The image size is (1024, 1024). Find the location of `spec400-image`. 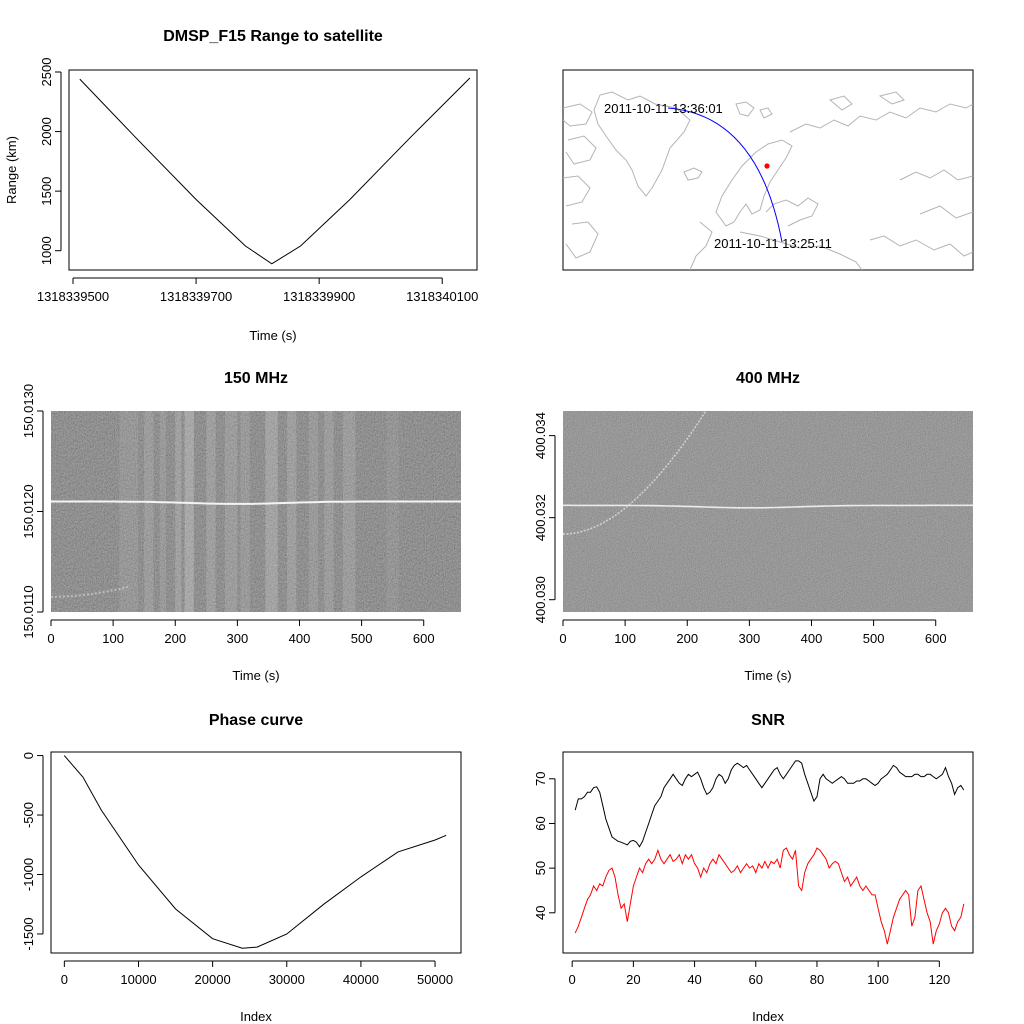

spec400-image is located at coordinates (768, 511).